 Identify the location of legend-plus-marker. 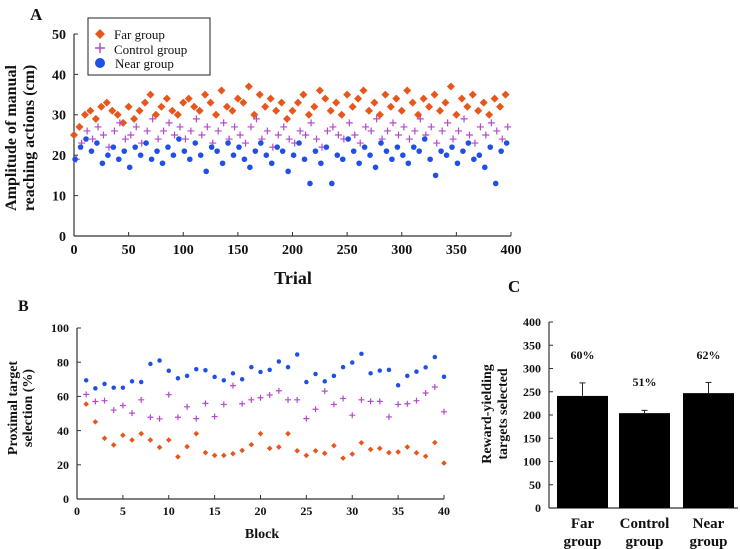
(100, 48).